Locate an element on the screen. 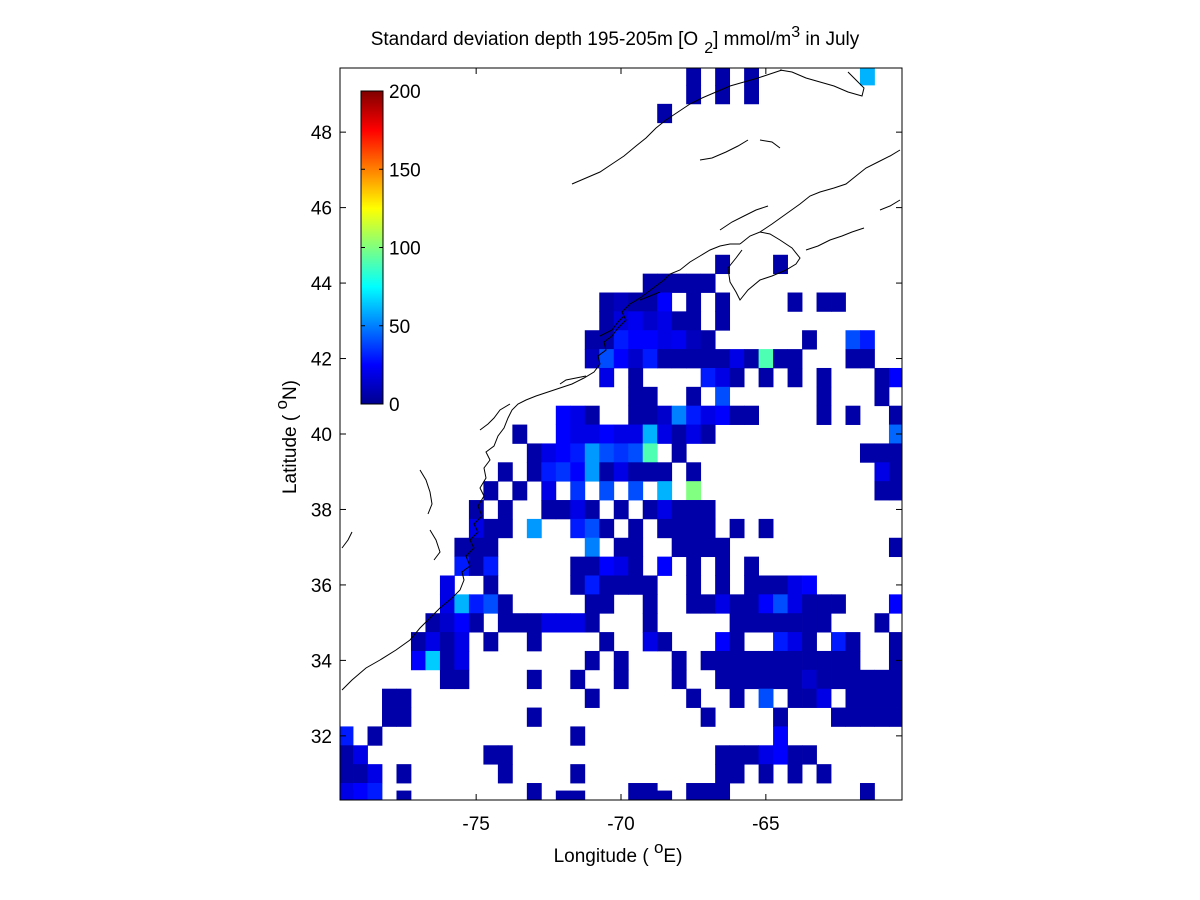 This screenshot has width=1200, height=900. title-main: Standard deviation depth 195-205m [O is located at coordinates (534, 39).